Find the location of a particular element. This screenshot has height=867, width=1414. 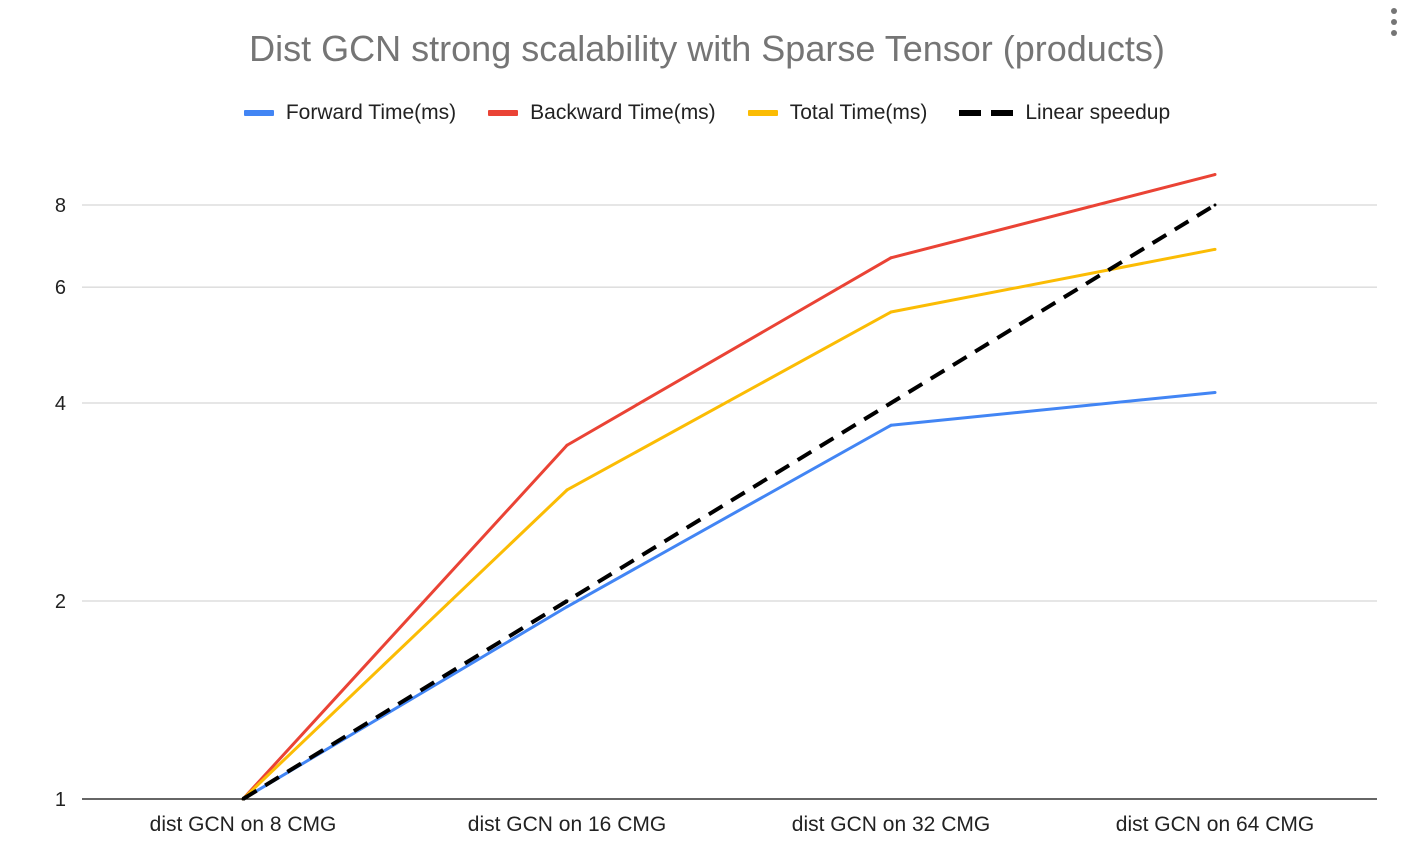

y-tick-label: 1 is located at coordinates (60, 800).